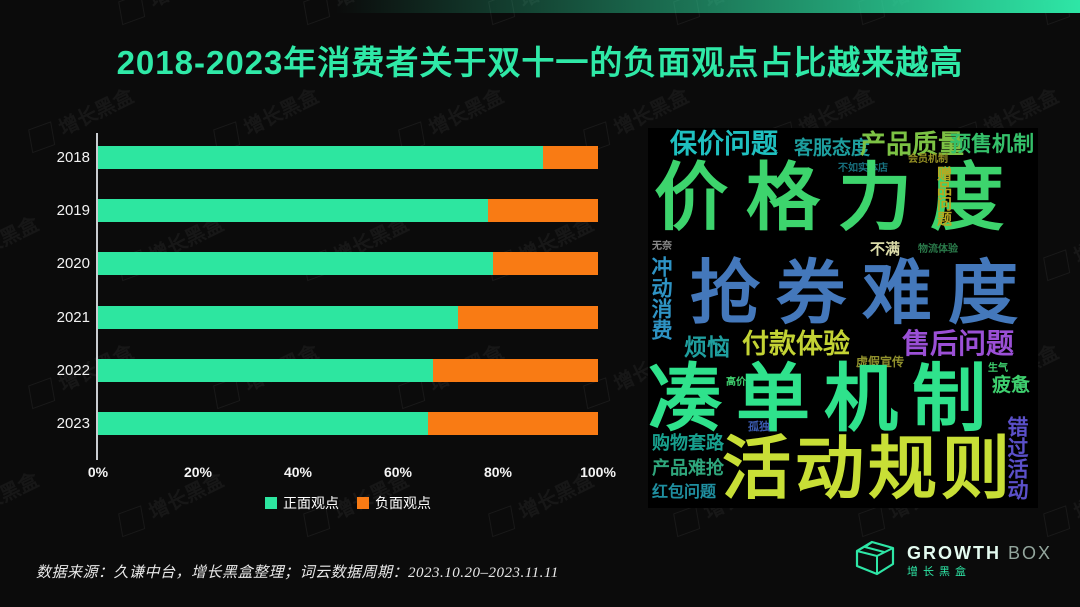  Describe the element at coordinates (943, 196) in the screenshot. I see `wordcloud-word: 赠品问题` at that location.